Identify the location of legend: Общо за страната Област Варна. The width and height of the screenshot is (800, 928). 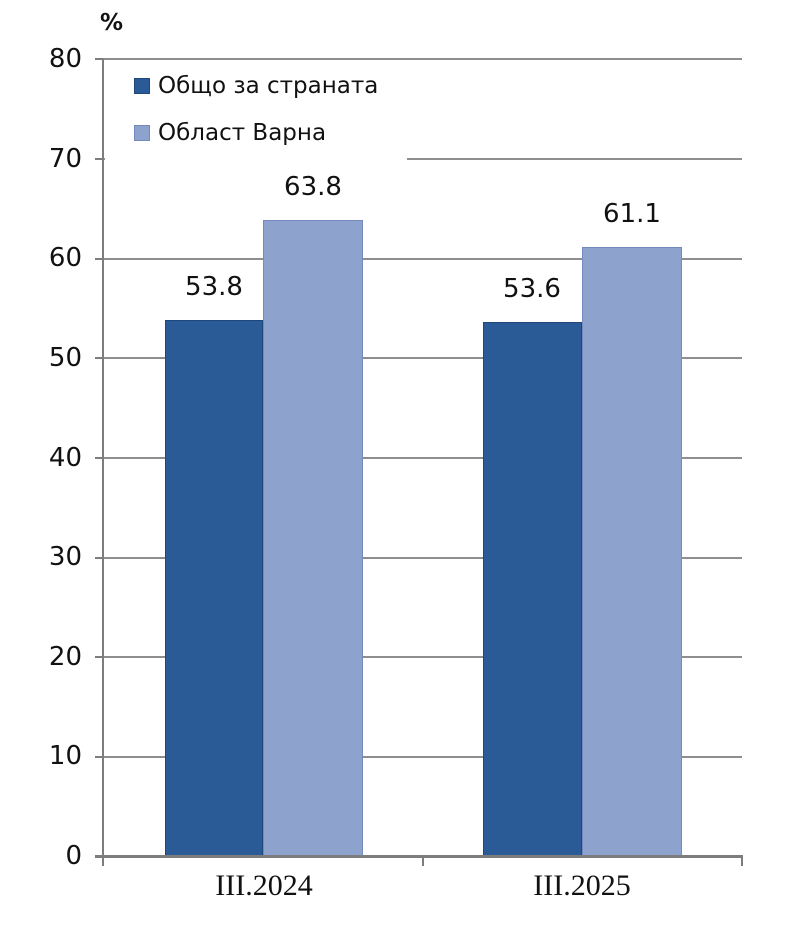
(256, 114).